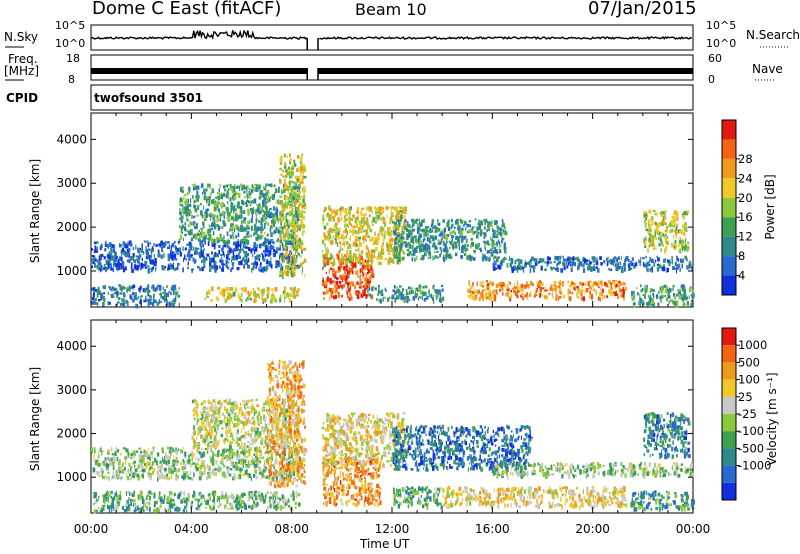 Image resolution: width=800 pixels, height=554 pixels. What do you see at coordinates (71, 271) in the screenshot?
I see `ytick-label-power-0: 1000` at bounding box center [71, 271].